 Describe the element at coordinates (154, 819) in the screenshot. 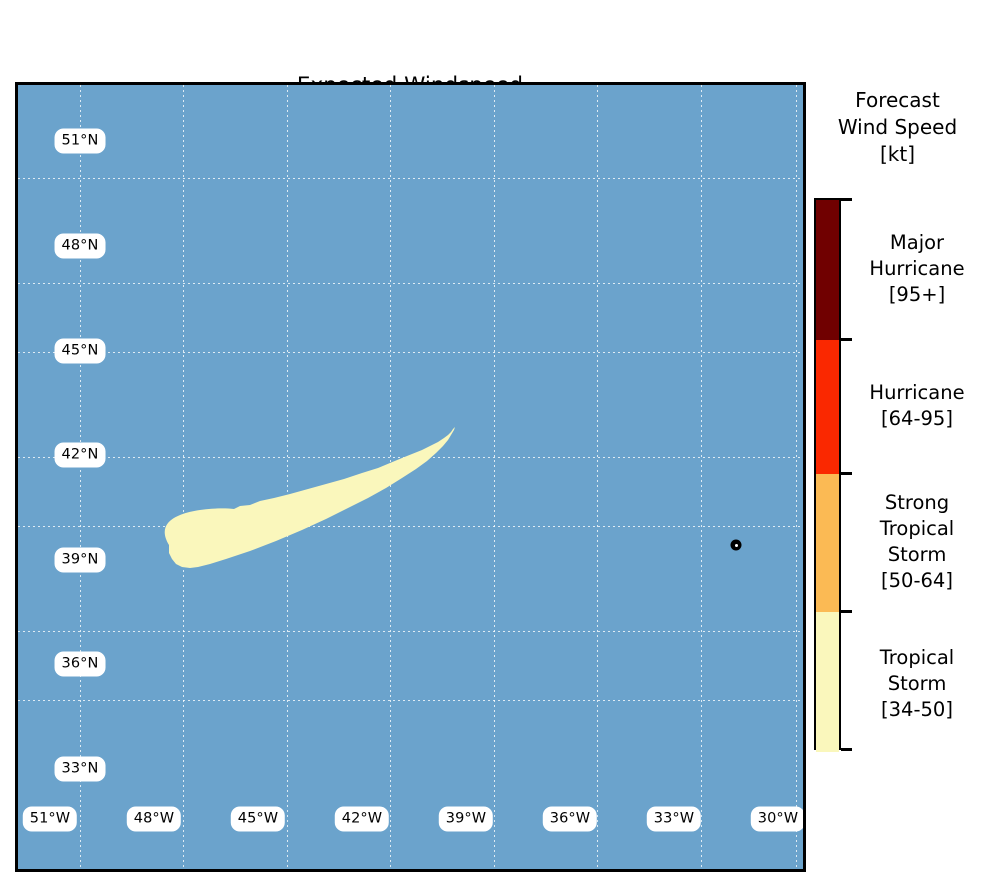

I see `lon-label-48w: 48°W` at that location.